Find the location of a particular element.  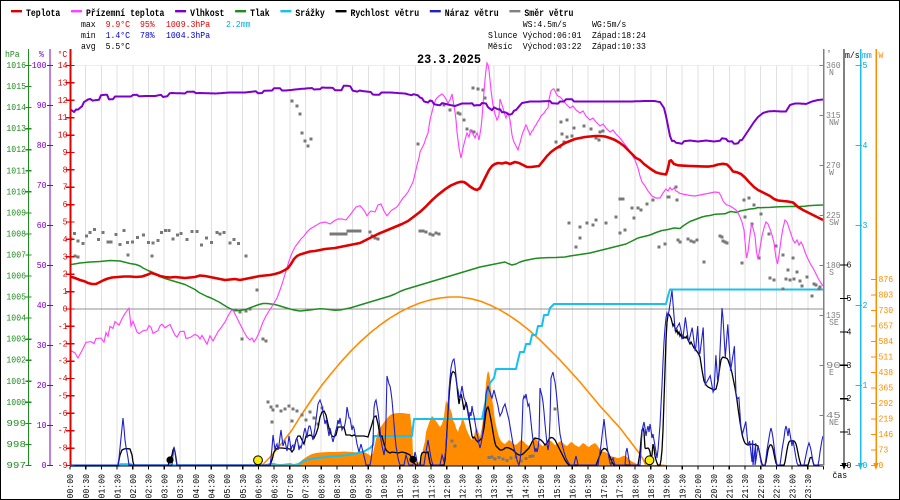

svg-text: 22:30 is located at coordinates (778, 486).